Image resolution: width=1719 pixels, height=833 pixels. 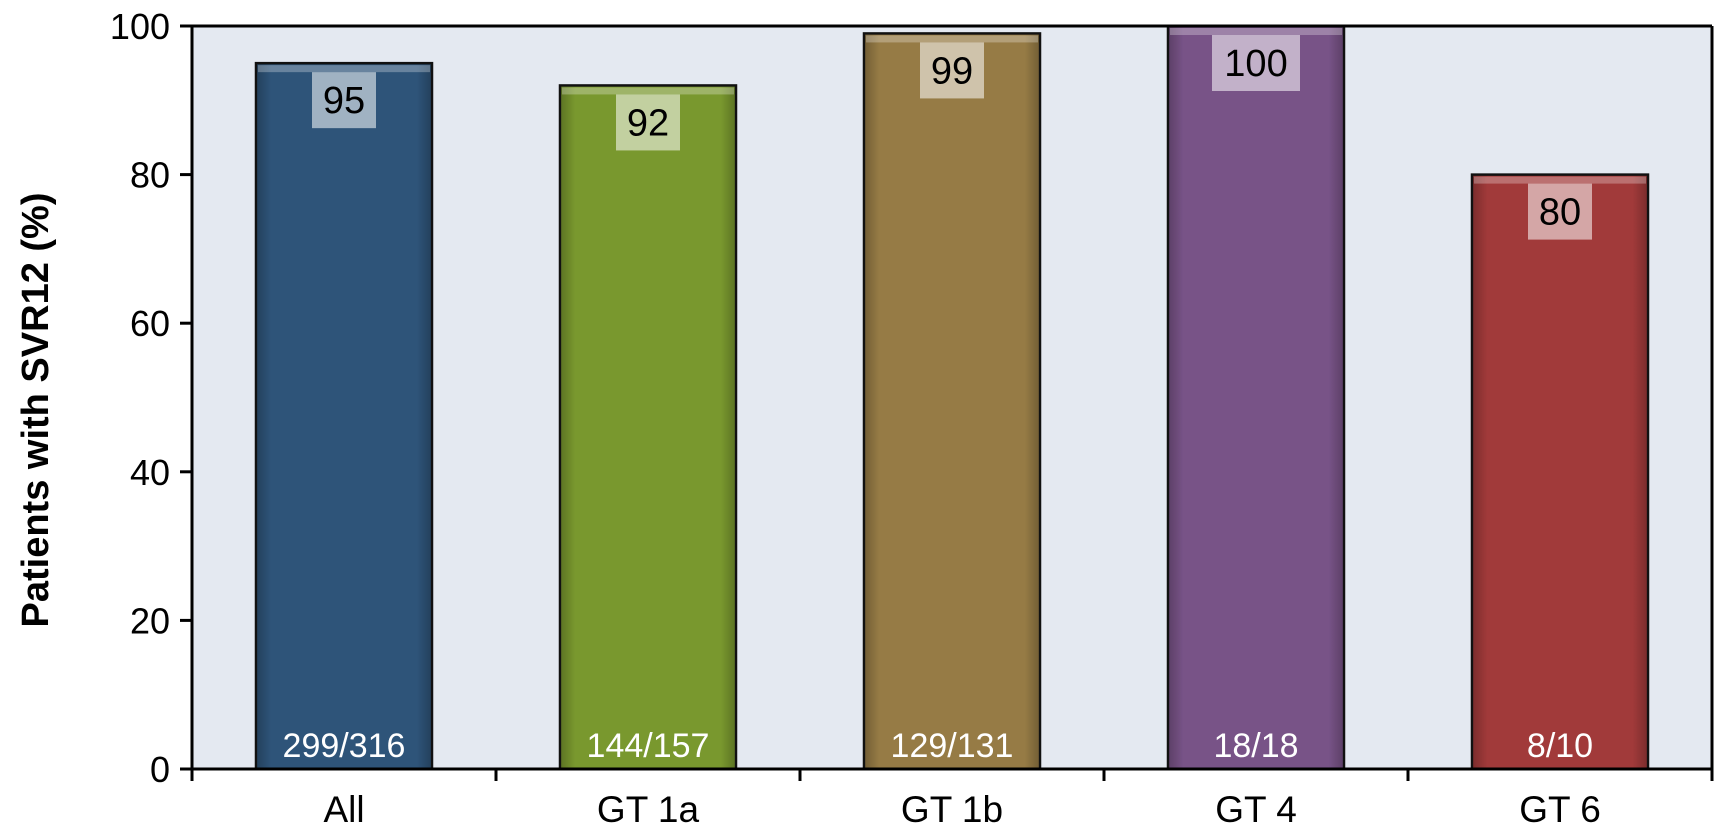 What do you see at coordinates (952, 746) in the screenshot?
I see `count-label: 129/131` at bounding box center [952, 746].